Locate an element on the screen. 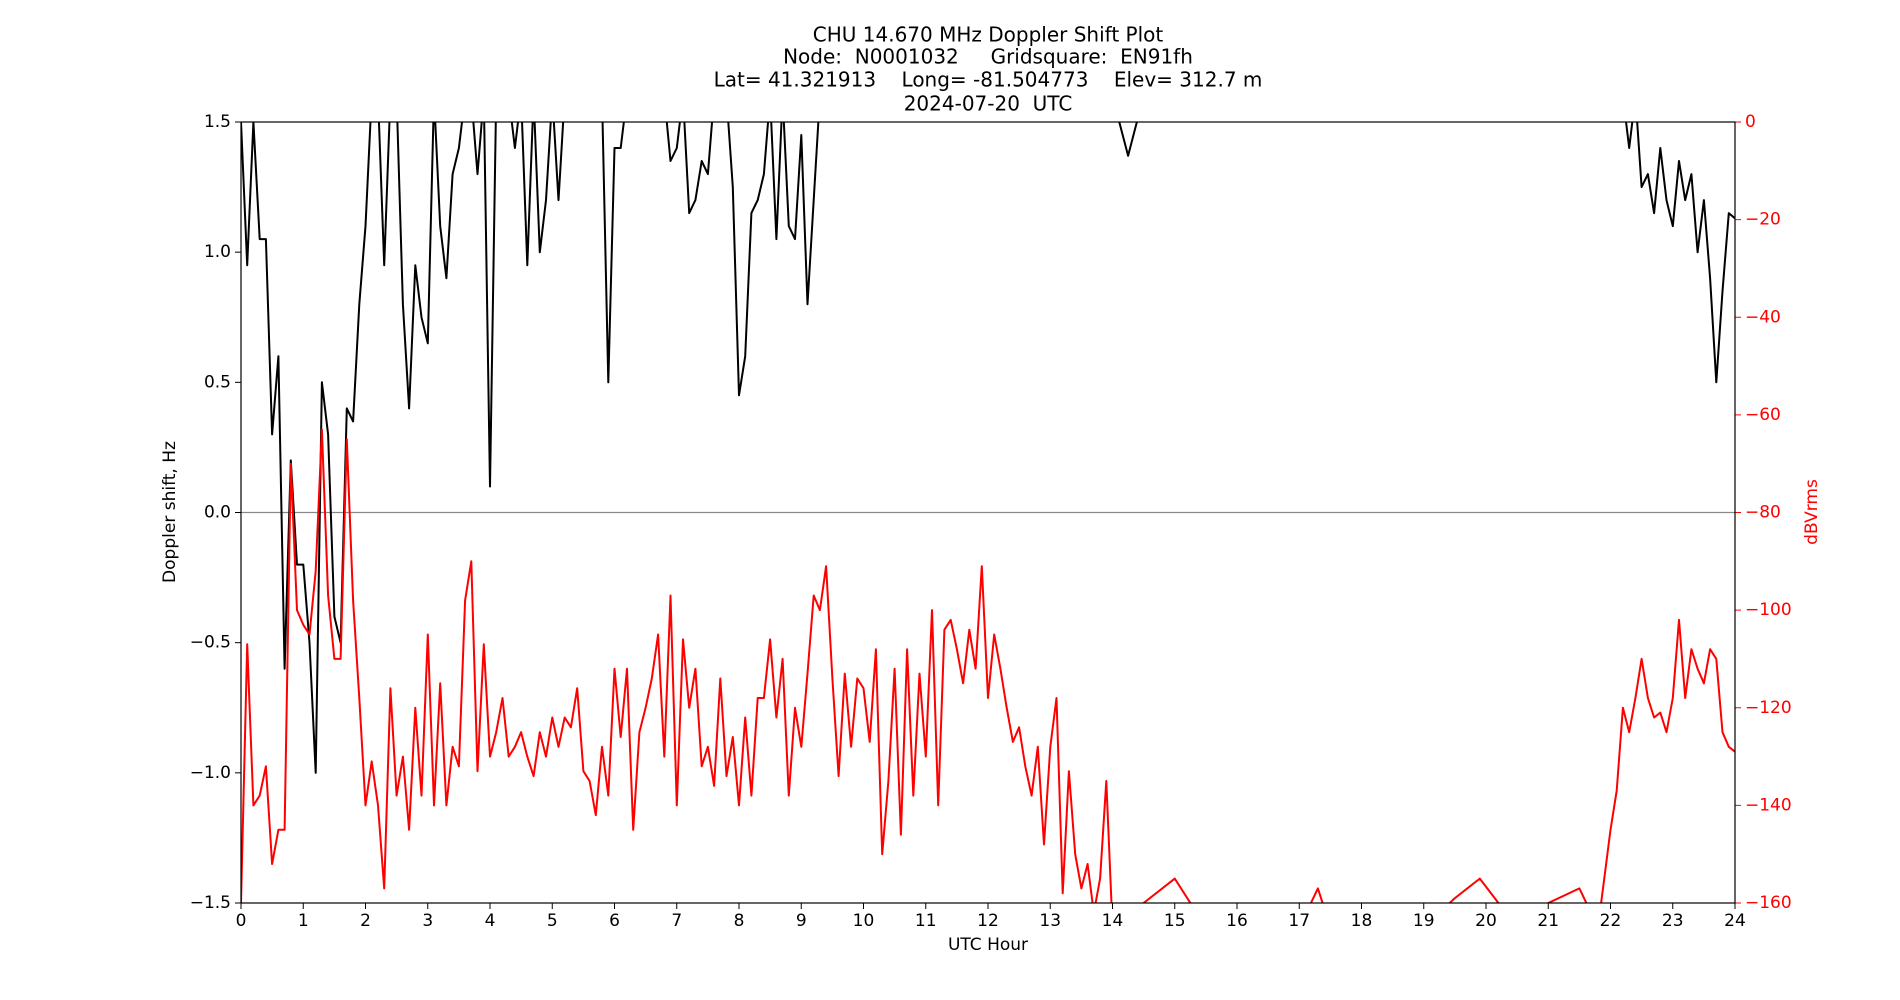  x-tick-label: 0 is located at coordinates (241, 921).